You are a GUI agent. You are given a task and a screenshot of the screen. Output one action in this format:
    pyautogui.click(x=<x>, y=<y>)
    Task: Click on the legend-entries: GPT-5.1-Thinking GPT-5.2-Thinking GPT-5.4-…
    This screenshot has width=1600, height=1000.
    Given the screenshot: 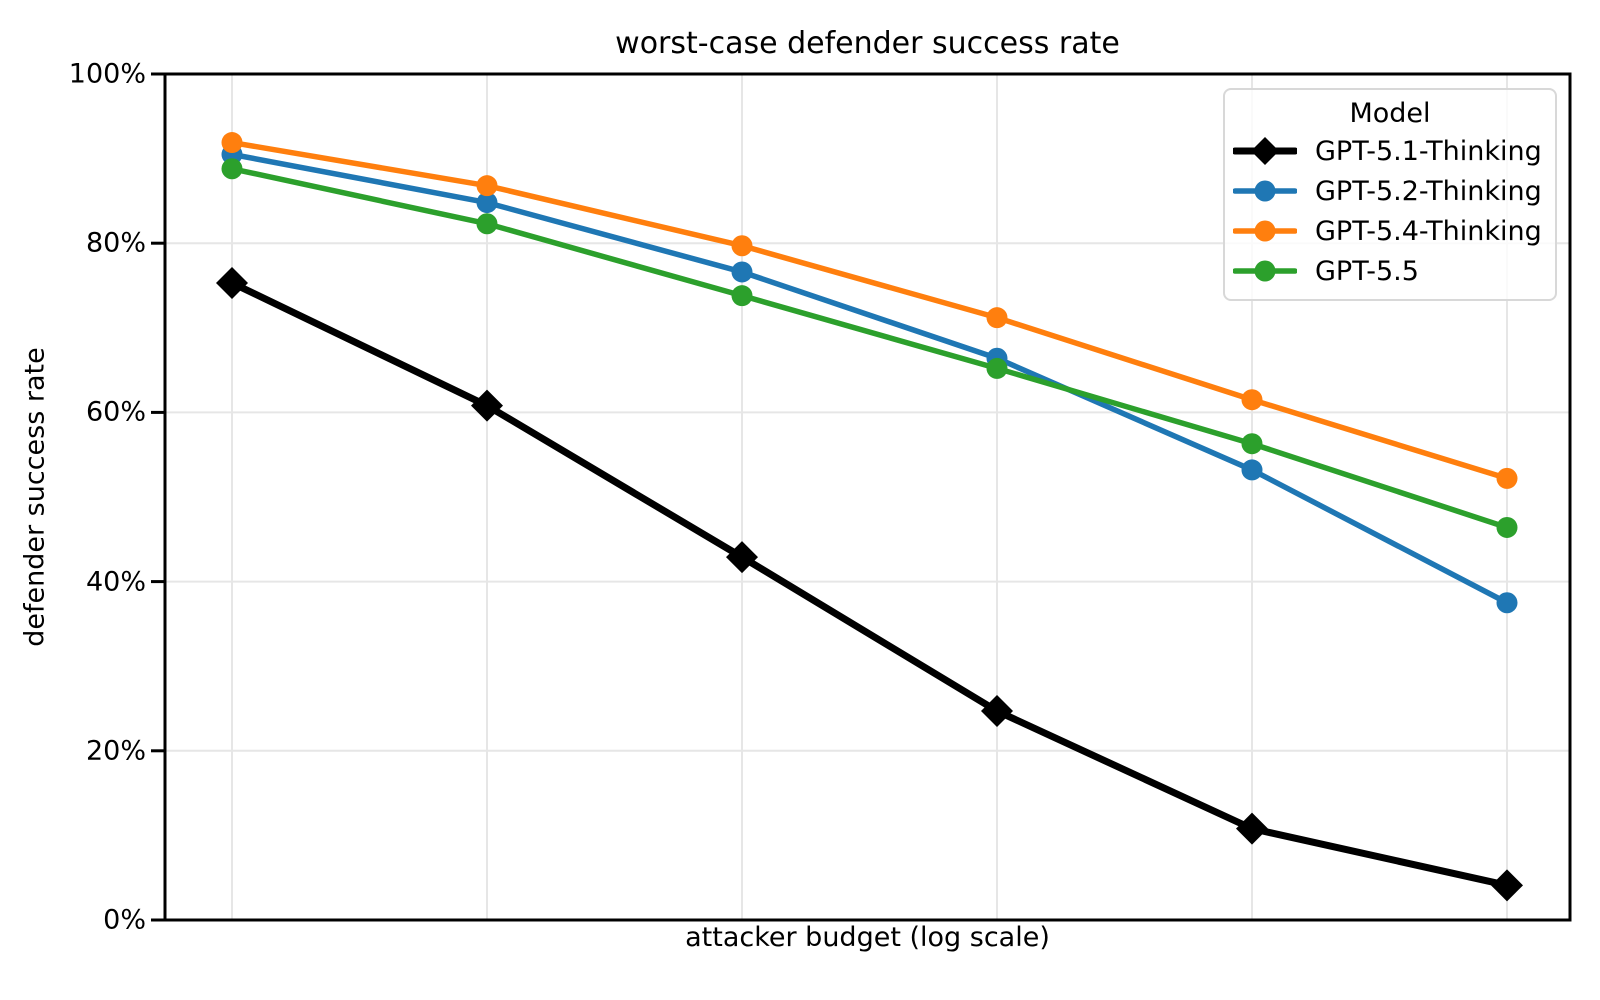 What is the action you would take?
    pyautogui.click(x=1390, y=211)
    